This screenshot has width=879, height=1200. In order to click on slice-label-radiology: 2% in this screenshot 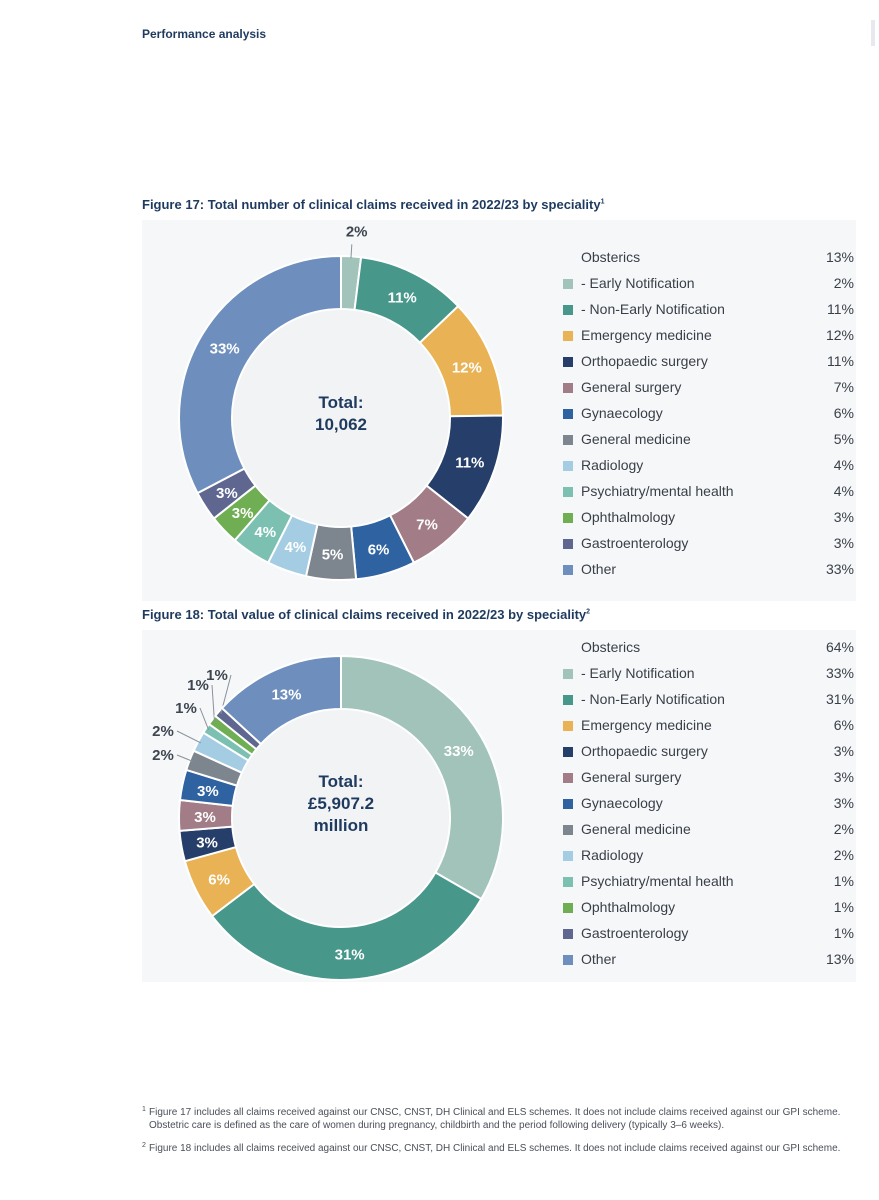, I will do `click(163, 731)`.